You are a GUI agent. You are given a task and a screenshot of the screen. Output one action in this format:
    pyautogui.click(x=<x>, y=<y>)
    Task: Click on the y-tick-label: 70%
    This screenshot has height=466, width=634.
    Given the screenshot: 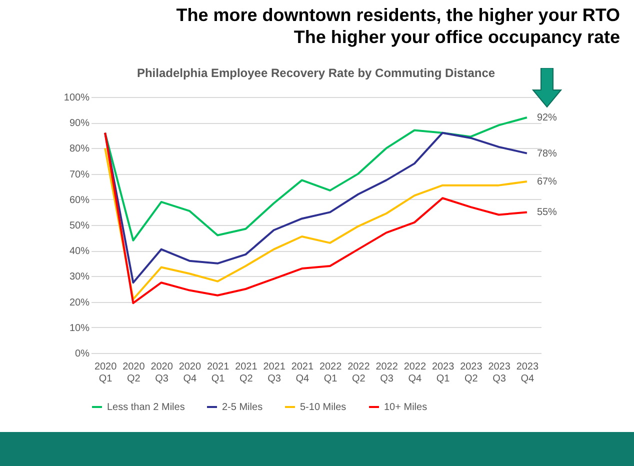 What is the action you would take?
    pyautogui.click(x=79, y=174)
    